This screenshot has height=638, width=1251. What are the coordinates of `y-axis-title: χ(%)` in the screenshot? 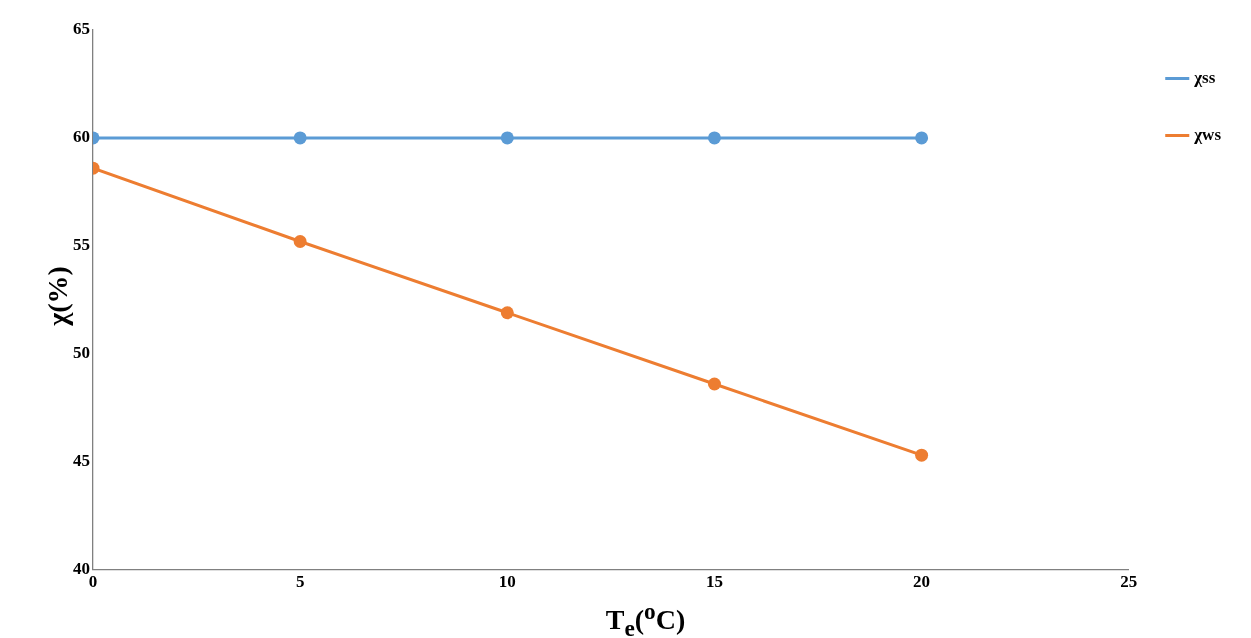 It's located at (58, 296).